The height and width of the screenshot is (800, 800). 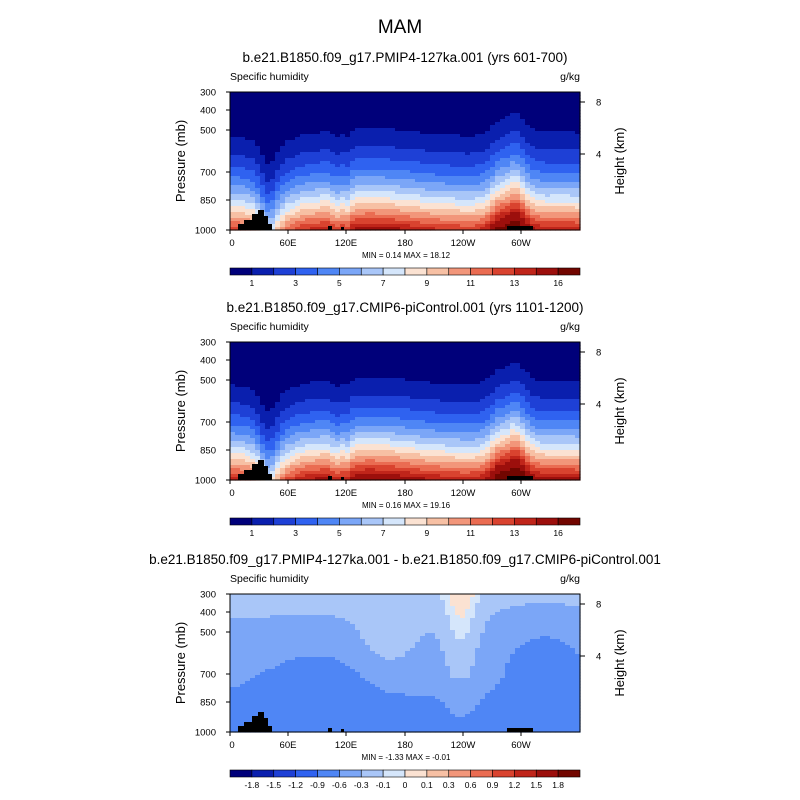 What do you see at coordinates (536, 785) in the screenshot?
I see `colorbar-label: 1.5` at bounding box center [536, 785].